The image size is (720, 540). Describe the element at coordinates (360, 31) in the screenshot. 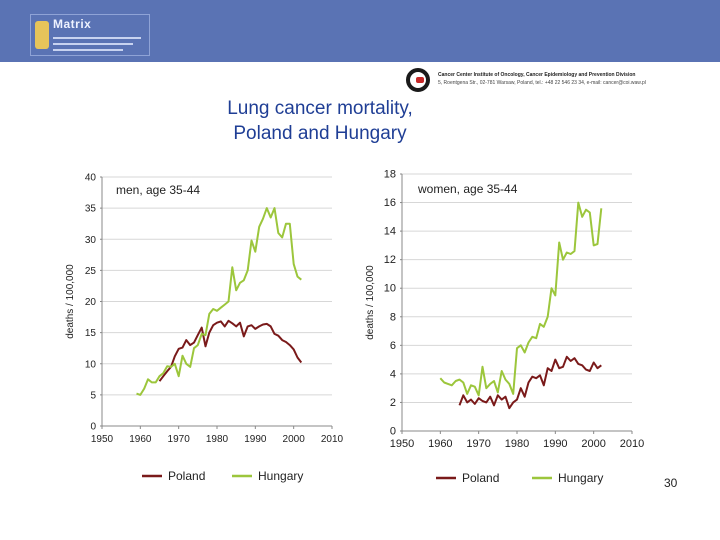

I see `header-banner: Matrix` at that location.